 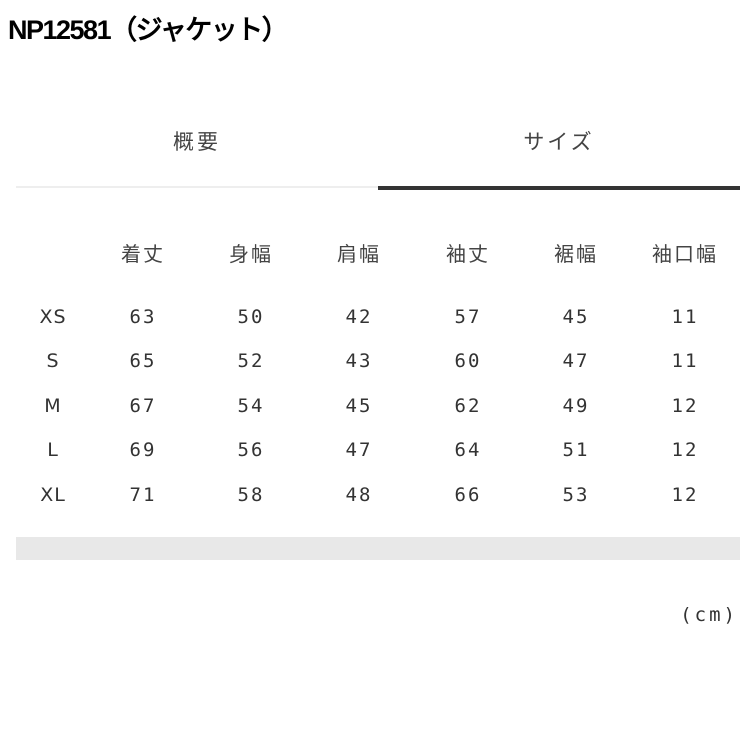 I want to click on column-header: 袖口幅, so click(x=685, y=255).